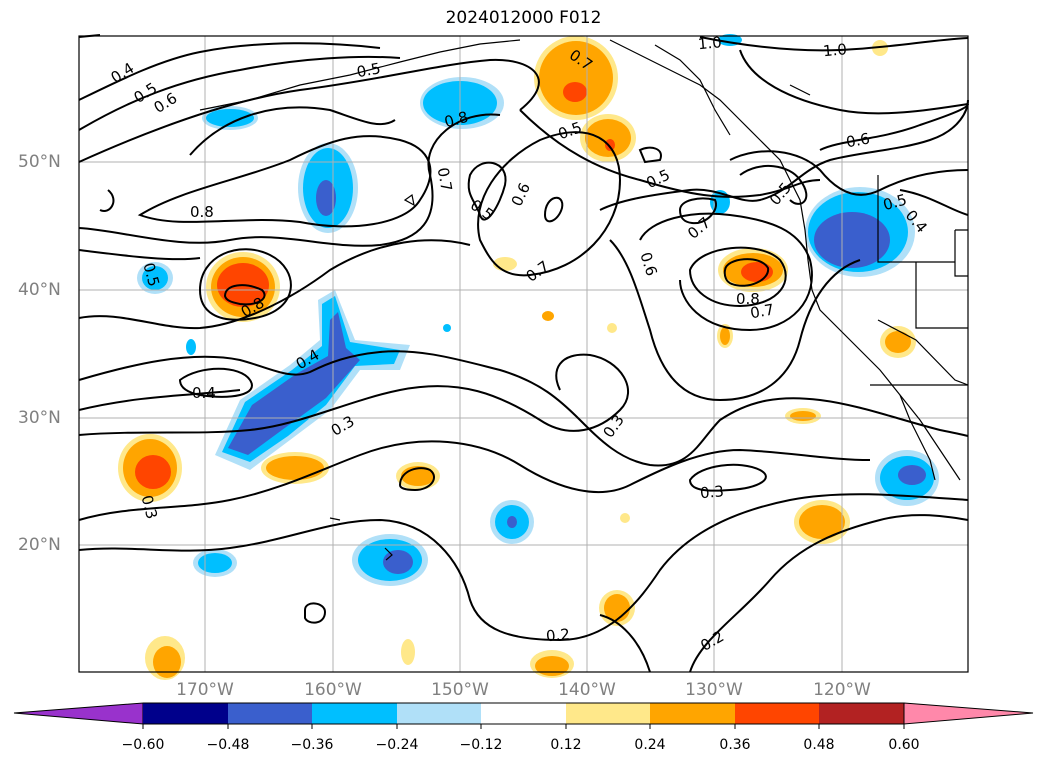 The image size is (1047, 765). What do you see at coordinates (39, 290) in the screenshot?
I see `lat-label: 40°N` at bounding box center [39, 290].